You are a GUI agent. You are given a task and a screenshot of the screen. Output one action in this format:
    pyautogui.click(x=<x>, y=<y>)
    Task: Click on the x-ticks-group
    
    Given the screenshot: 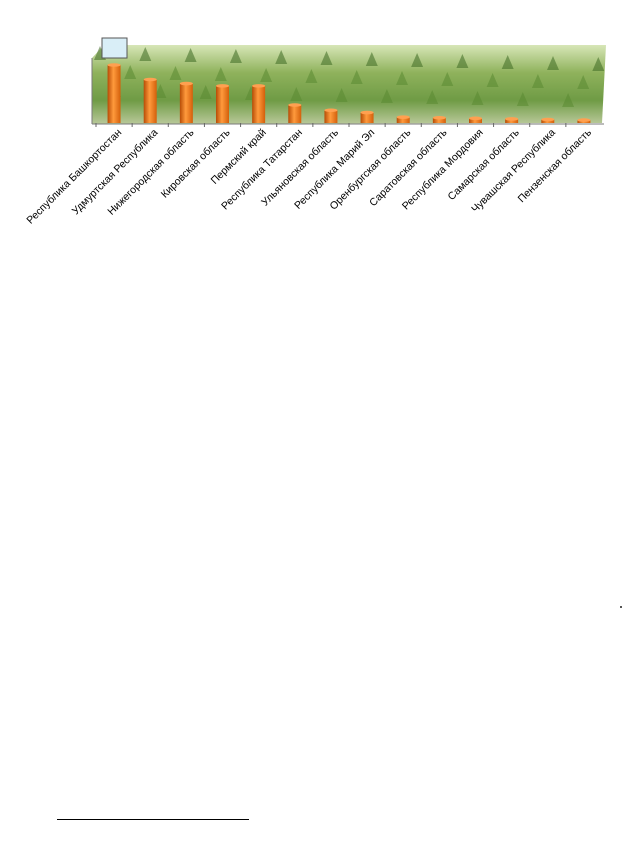 What is the action you would take?
    pyautogui.click(x=331, y=125)
    